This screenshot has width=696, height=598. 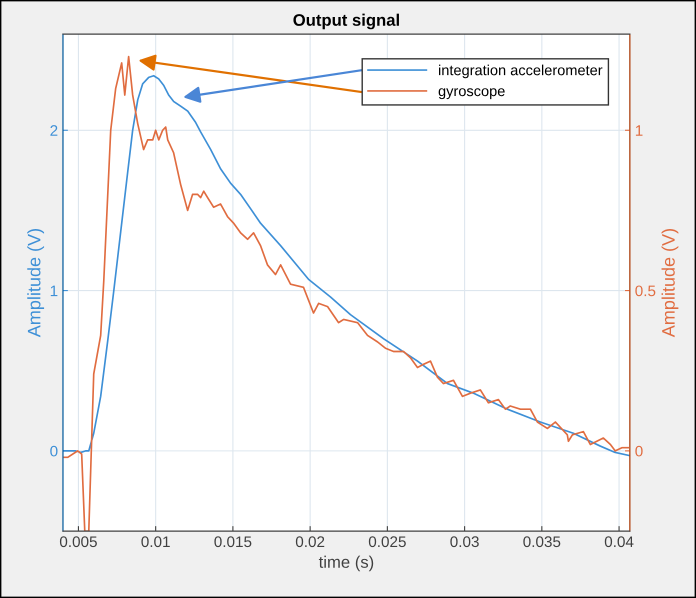 What do you see at coordinates (670, 283) in the screenshot?
I see `y2-axis-title: Amplitude (V)` at bounding box center [670, 283].